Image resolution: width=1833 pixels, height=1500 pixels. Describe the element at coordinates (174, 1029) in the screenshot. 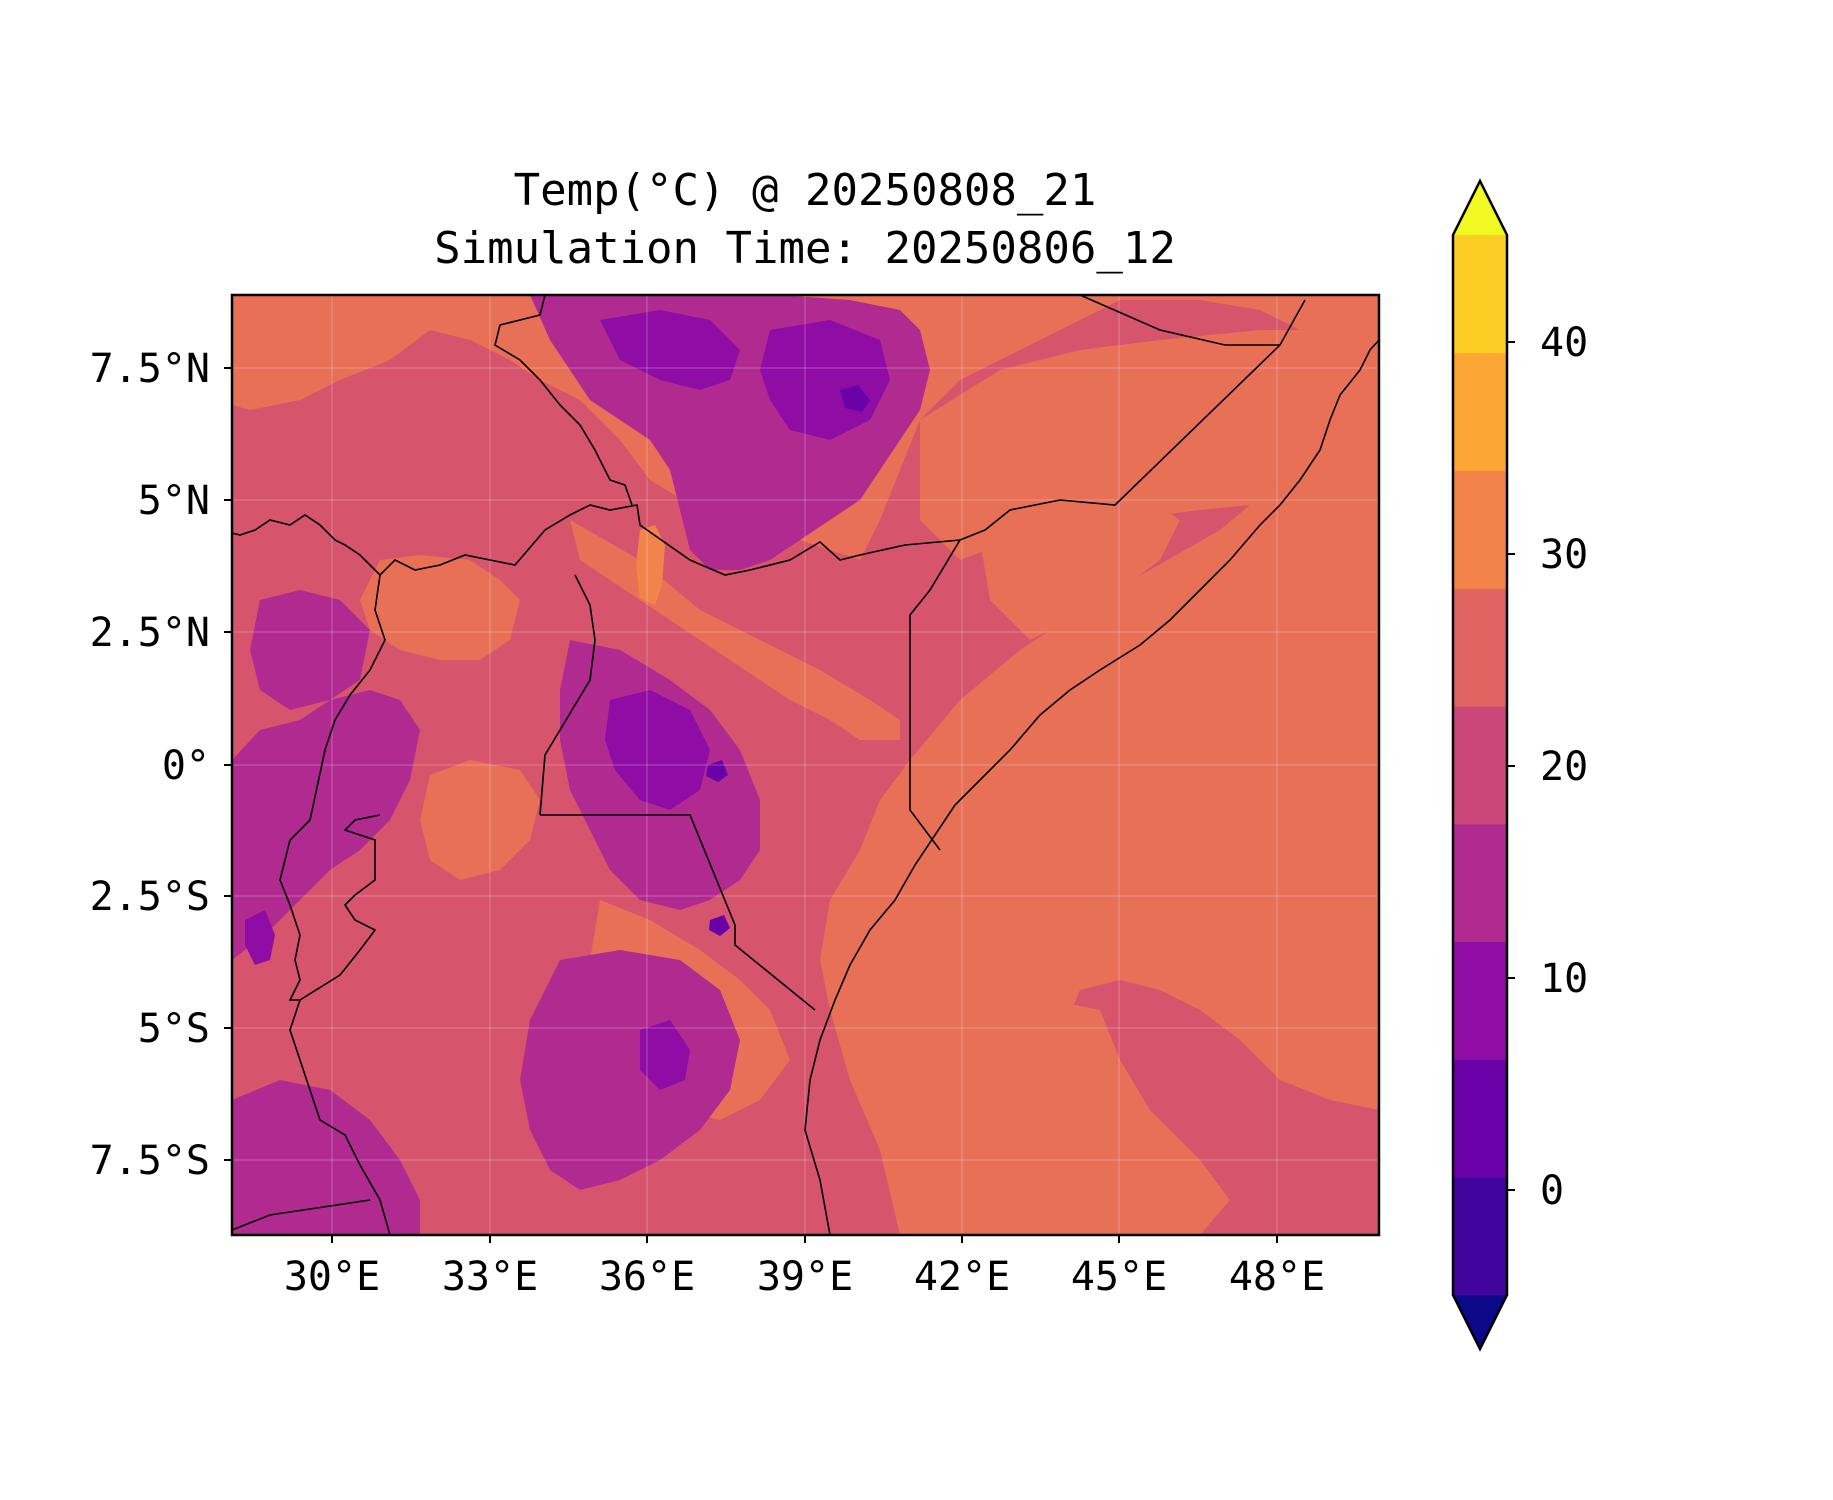

I see `y-tick-label: 5°S` at that location.